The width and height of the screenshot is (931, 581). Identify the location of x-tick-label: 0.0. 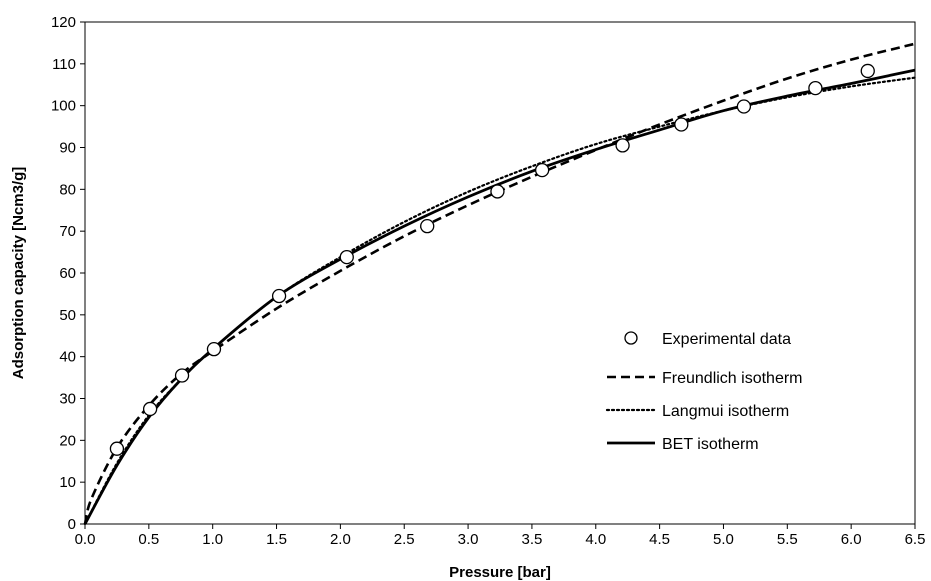
(85, 539).